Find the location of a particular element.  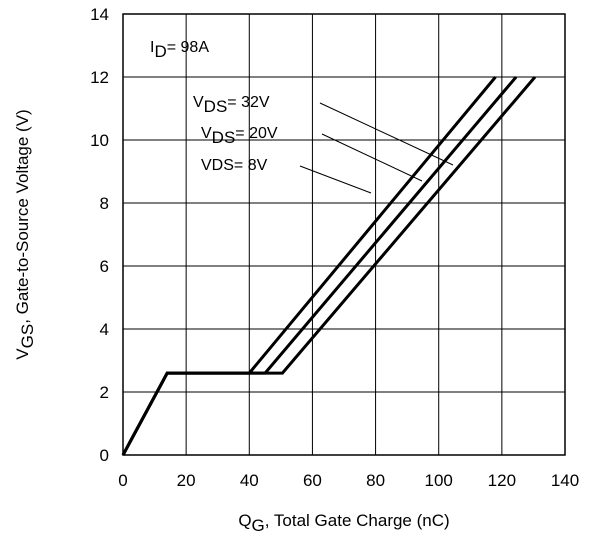

series-label-1: VDS= 32V is located at coordinates (231, 105).